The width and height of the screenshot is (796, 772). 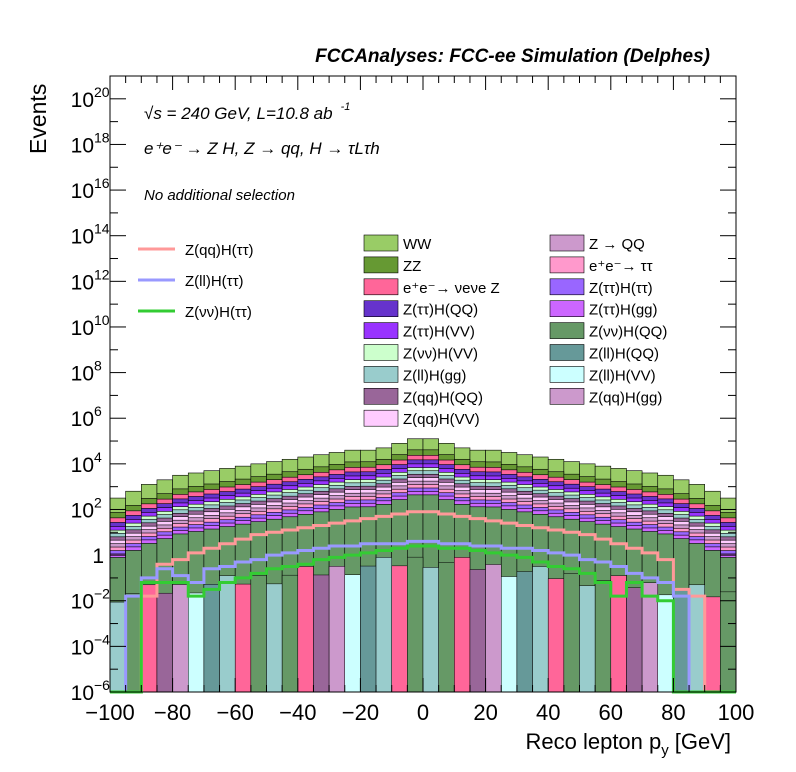 I want to click on x-axis-label-main: Reco lepton p, so click(x=593, y=741).